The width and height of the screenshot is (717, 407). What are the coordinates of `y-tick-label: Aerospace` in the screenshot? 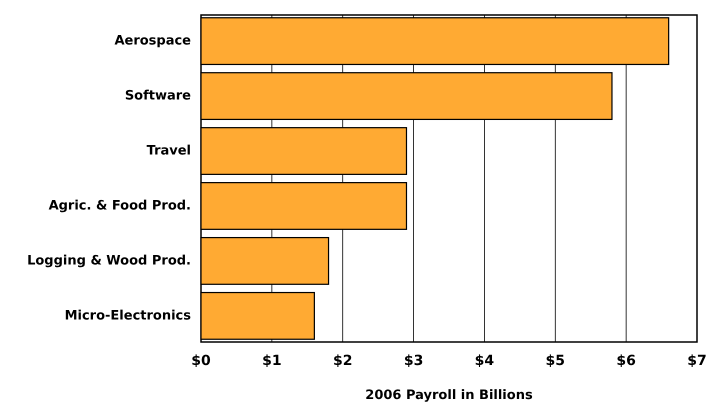 It's located at (153, 41).